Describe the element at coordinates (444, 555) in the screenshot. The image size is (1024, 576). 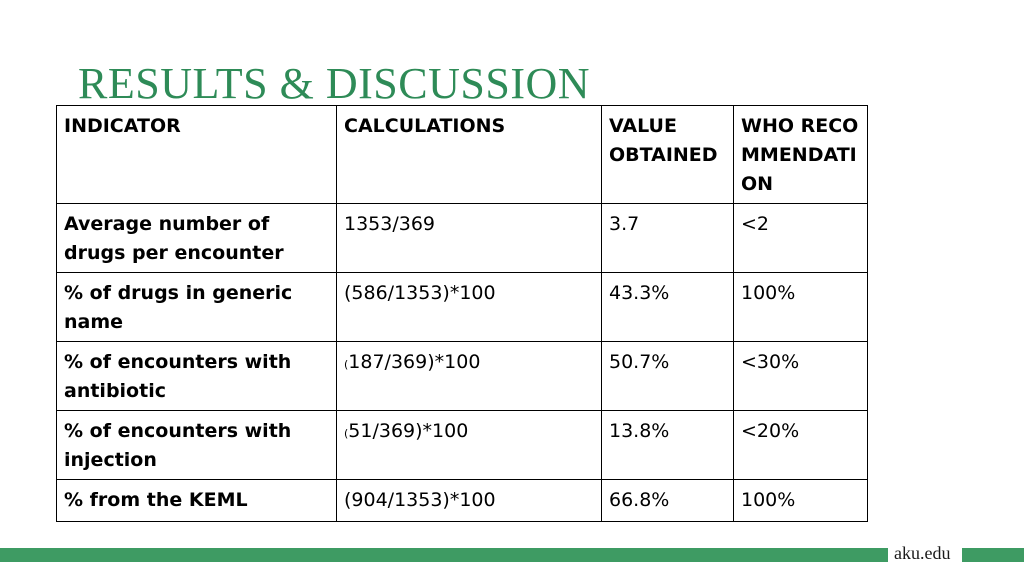
I see `footer-bar-left` at that location.